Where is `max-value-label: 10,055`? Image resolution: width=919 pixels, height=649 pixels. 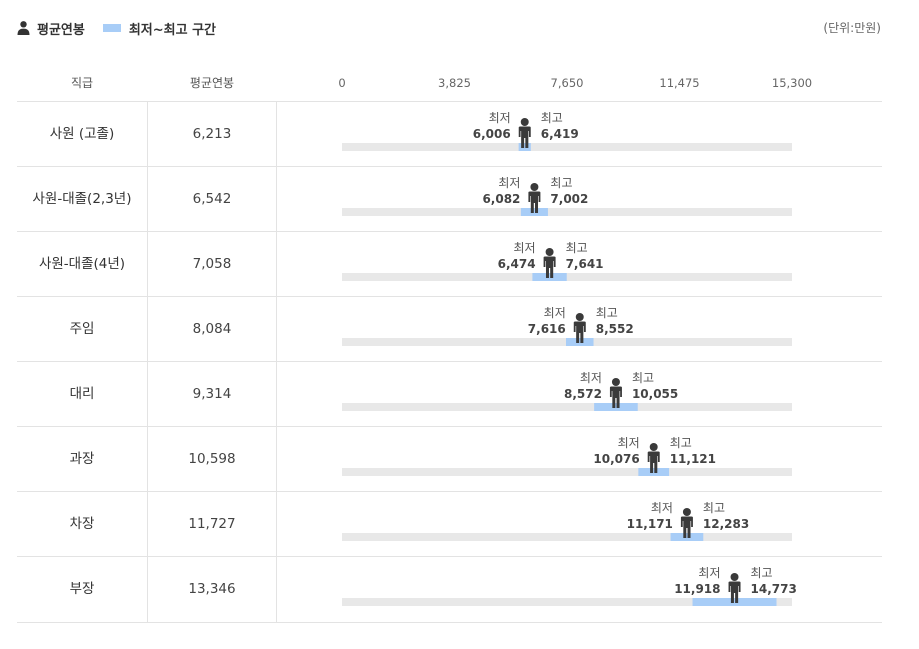
max-value-label: 10,055 is located at coordinates (655, 394).